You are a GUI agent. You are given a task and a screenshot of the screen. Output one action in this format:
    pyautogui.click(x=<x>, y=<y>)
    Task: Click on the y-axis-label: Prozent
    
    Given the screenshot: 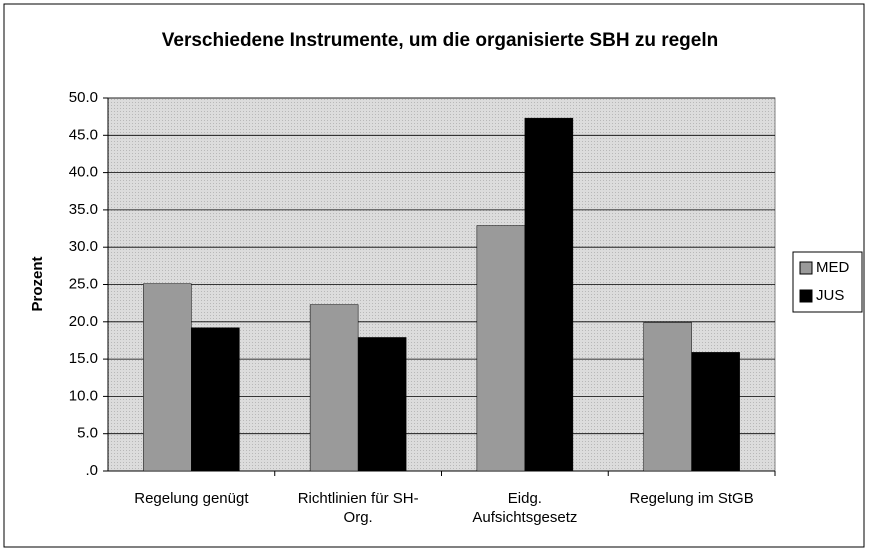 What is the action you would take?
    pyautogui.click(x=37, y=283)
    